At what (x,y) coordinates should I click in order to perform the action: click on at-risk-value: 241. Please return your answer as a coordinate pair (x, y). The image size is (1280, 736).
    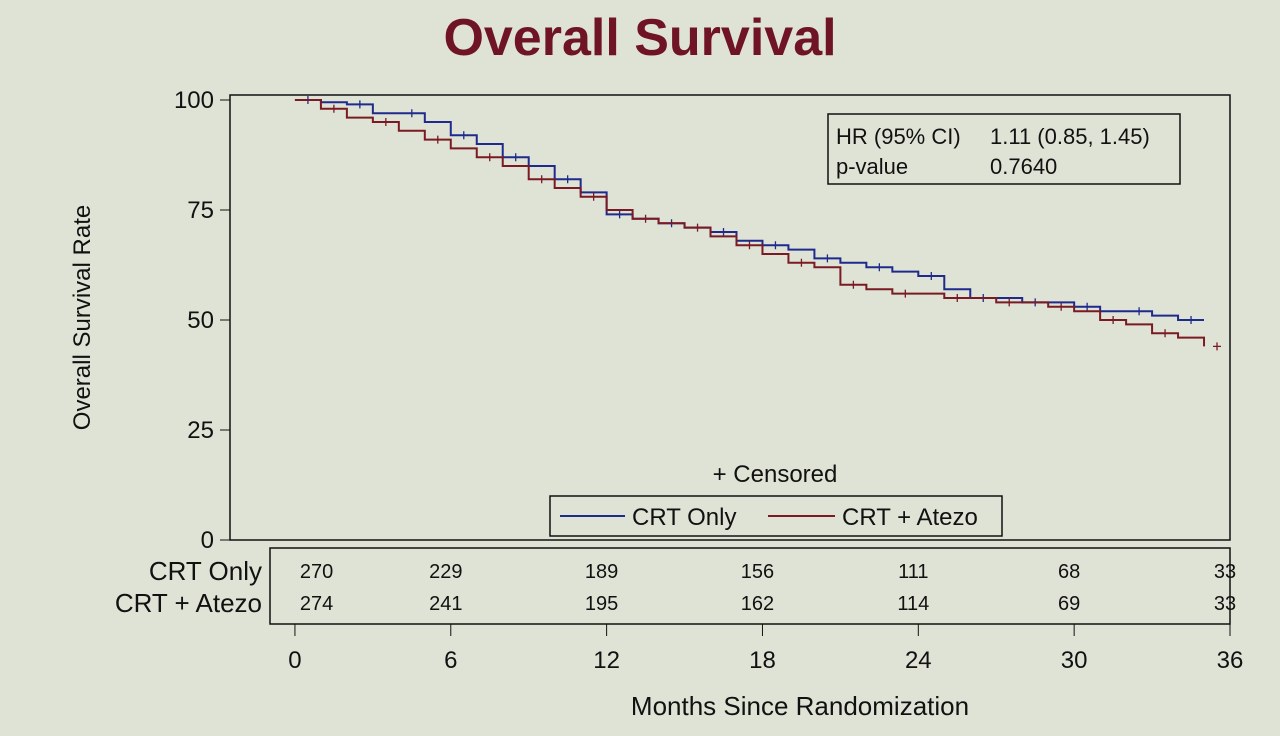
    Looking at the image, I should click on (445, 604).